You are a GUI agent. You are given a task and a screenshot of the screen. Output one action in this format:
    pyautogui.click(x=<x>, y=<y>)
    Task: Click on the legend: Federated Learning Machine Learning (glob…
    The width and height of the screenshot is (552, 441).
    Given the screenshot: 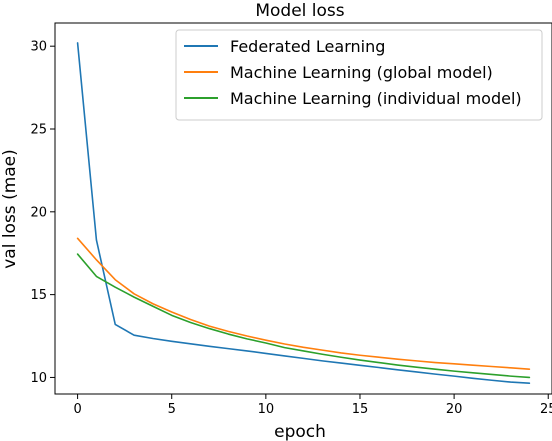 What is the action you would take?
    pyautogui.click(x=359, y=75)
    